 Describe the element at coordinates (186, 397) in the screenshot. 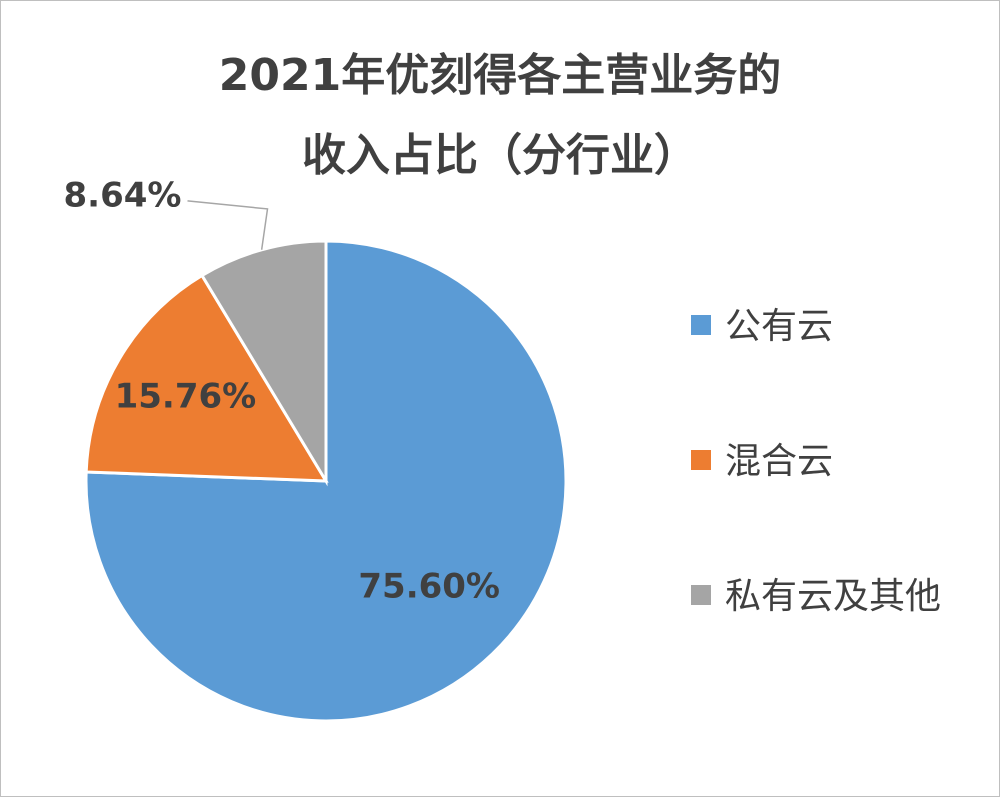

I see `data-label: 15.76%` at that location.